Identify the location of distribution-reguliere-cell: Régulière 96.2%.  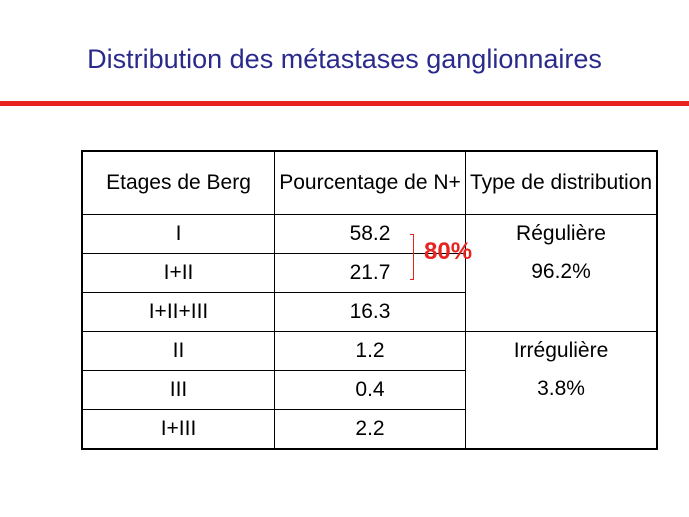
(561, 273).